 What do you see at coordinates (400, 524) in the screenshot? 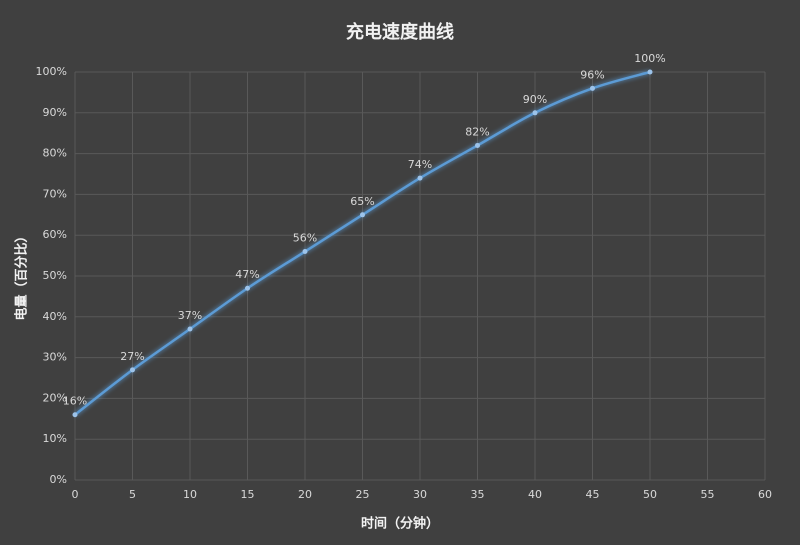
I see `x-axis-title: 时间（分钟）` at bounding box center [400, 524].